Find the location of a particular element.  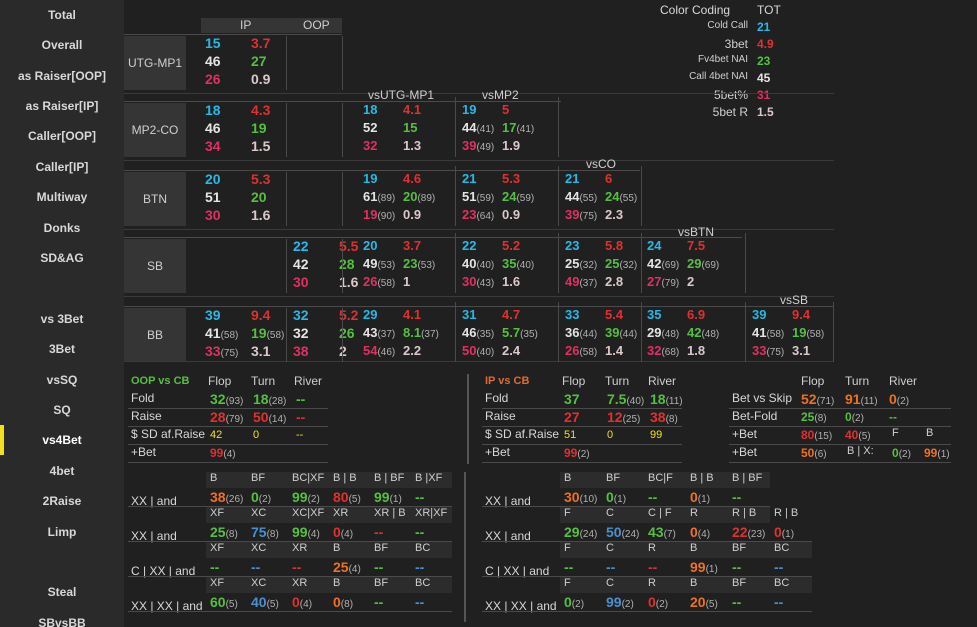

stat-value: 18 is located at coordinates (370, 109).